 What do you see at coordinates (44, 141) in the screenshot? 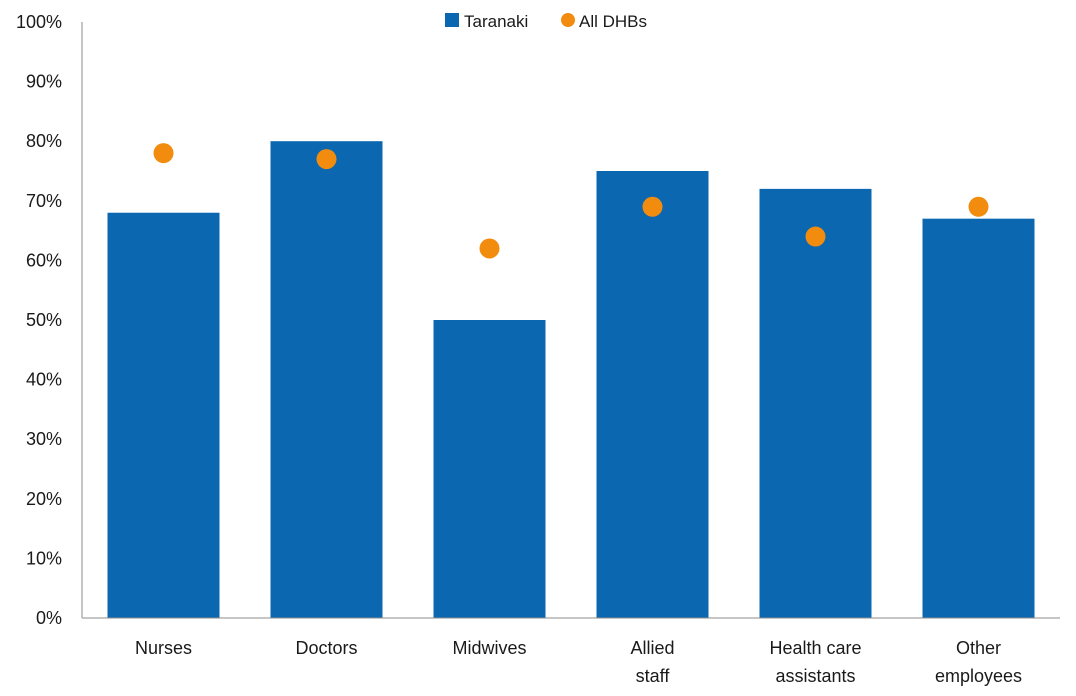
I see `y-tick-label: 80%` at bounding box center [44, 141].